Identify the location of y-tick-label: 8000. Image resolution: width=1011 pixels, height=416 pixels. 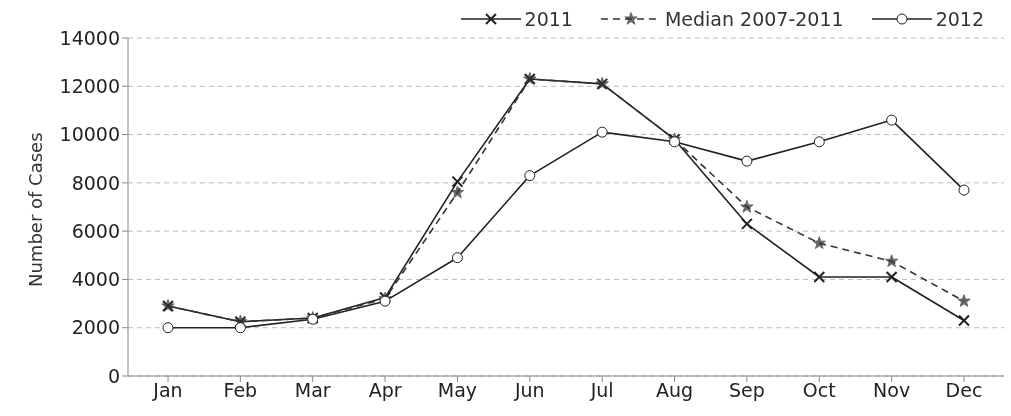
(95, 182).